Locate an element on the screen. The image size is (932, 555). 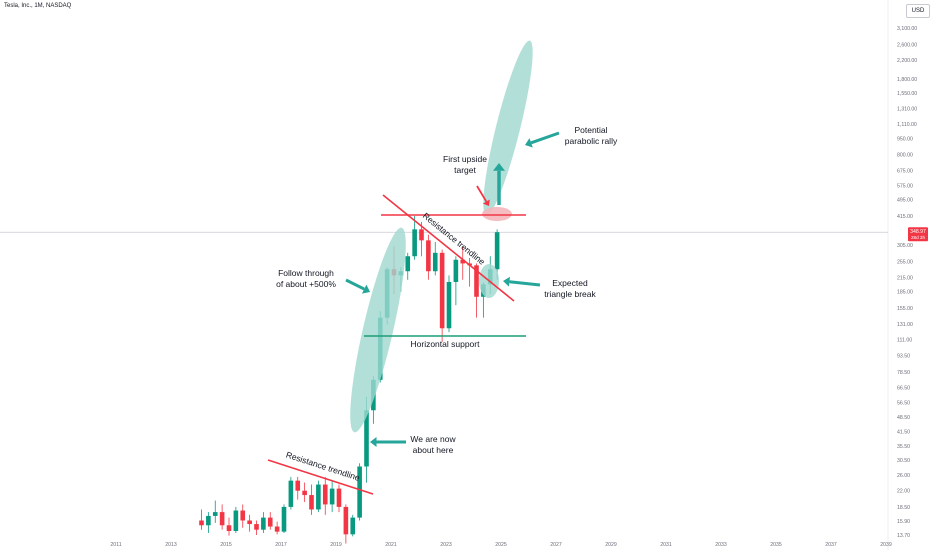
price-tag-box is located at coordinates (918, 234).